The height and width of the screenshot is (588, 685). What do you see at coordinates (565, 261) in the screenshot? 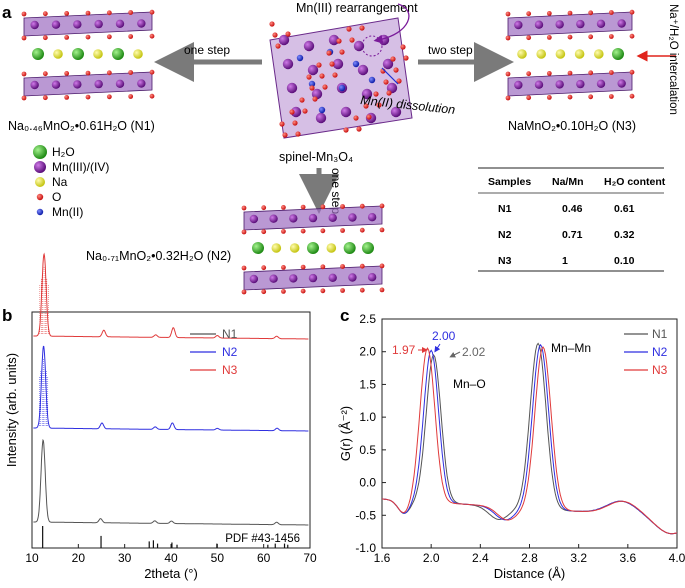
I see `table-cell: 1` at bounding box center [565, 261].